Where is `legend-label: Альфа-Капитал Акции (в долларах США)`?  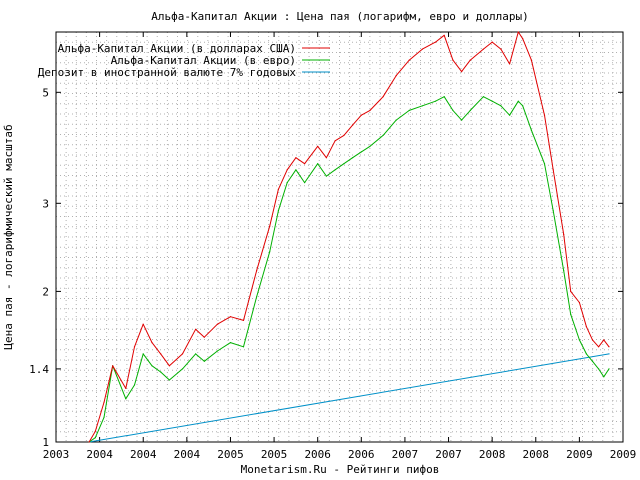
legend-label: Альфа-Капитал Акции (в долларах США) is located at coordinates (177, 48).